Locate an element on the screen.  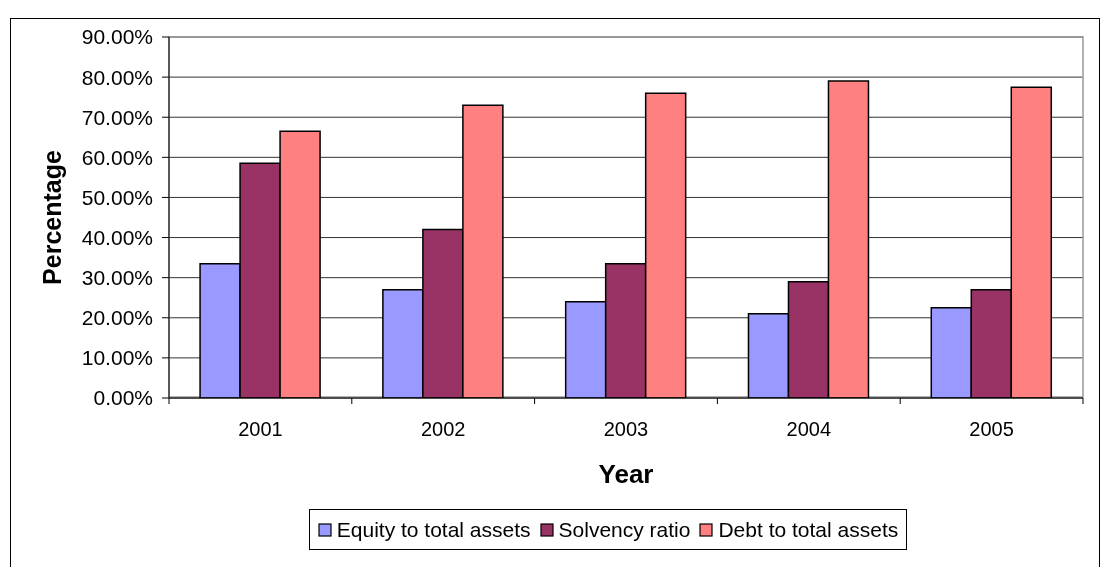
legend-label: Equity to total assets is located at coordinates (433, 529).